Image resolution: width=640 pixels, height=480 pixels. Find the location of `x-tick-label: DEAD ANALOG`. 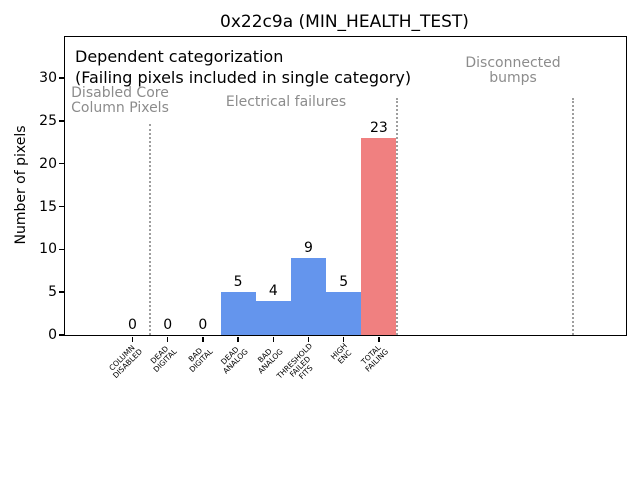

x-tick-label: DEAD ANALOG is located at coordinates (234, 360).